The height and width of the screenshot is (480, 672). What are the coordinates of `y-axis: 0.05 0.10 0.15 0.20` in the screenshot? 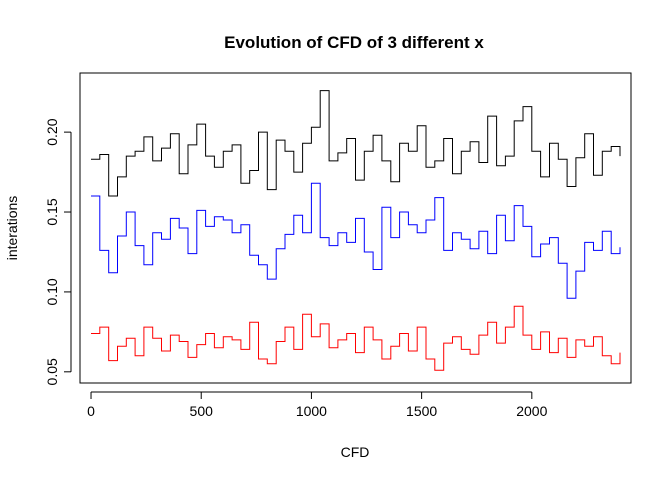 It's located at (58, 251).